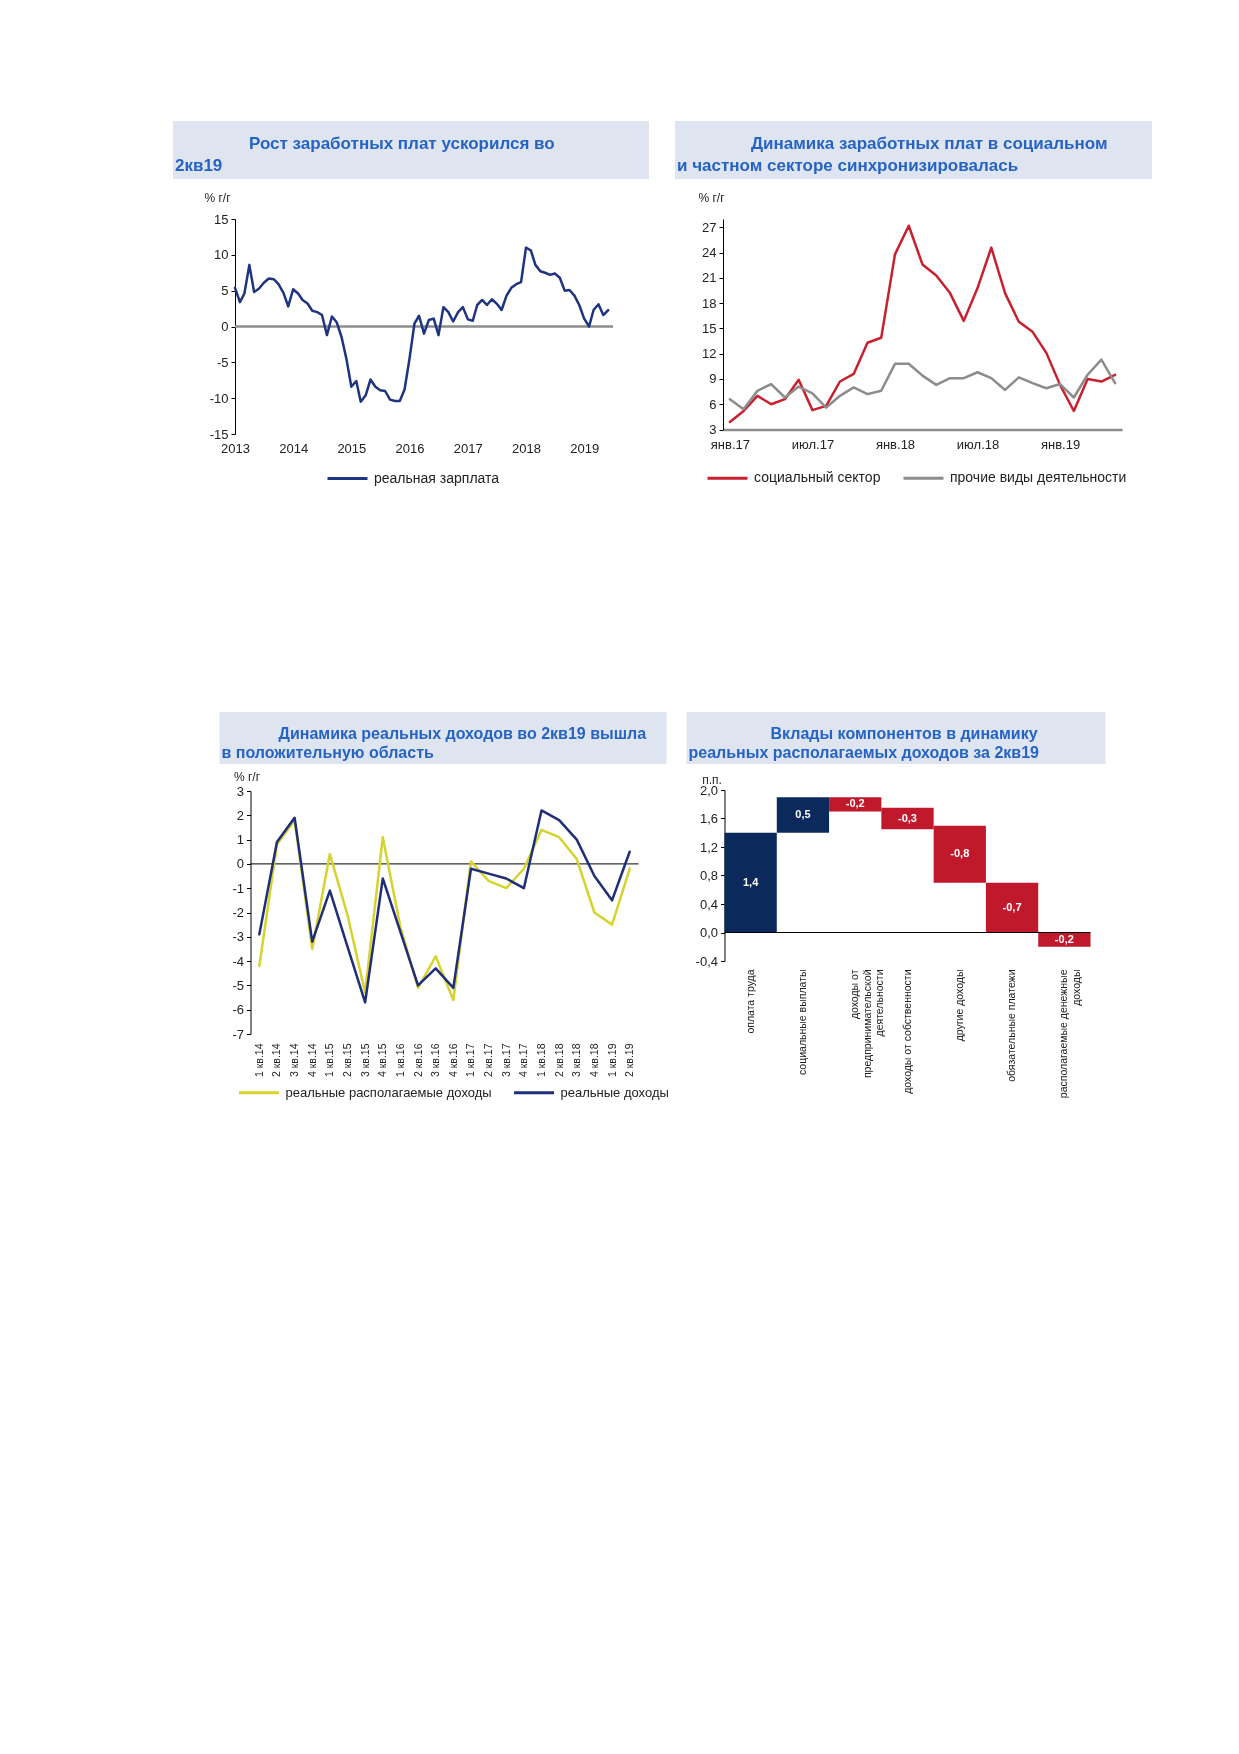 This screenshot has height=1754, width=1239. Describe the element at coordinates (751, 881) in the screenshot. I see `data-label: 1,4` at that location.